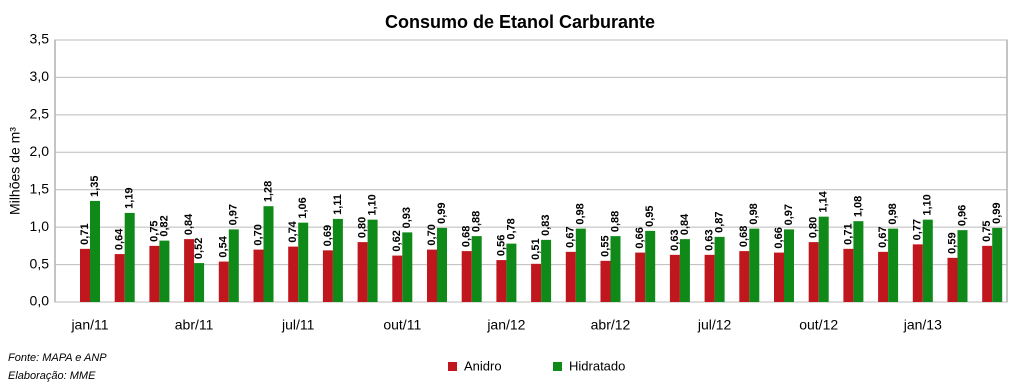 The width and height of the screenshot is (1024, 385). I want to click on x-tick-label: jan/12, so click(505, 325).